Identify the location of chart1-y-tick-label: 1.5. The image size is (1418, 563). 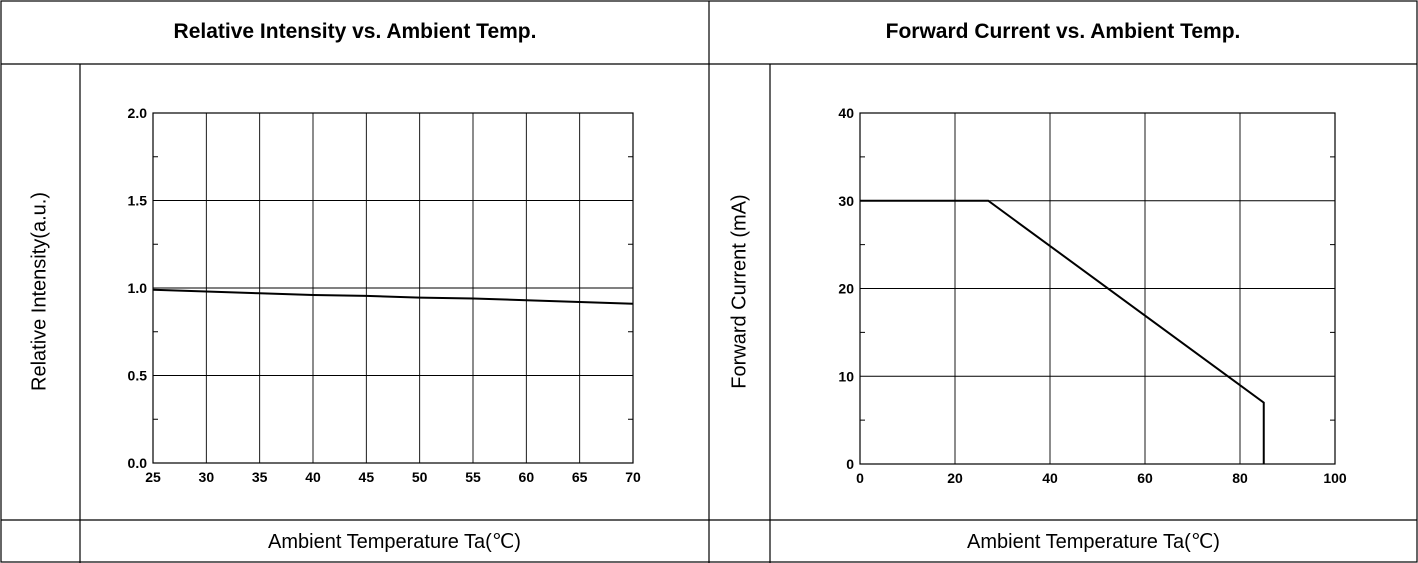
(138, 201).